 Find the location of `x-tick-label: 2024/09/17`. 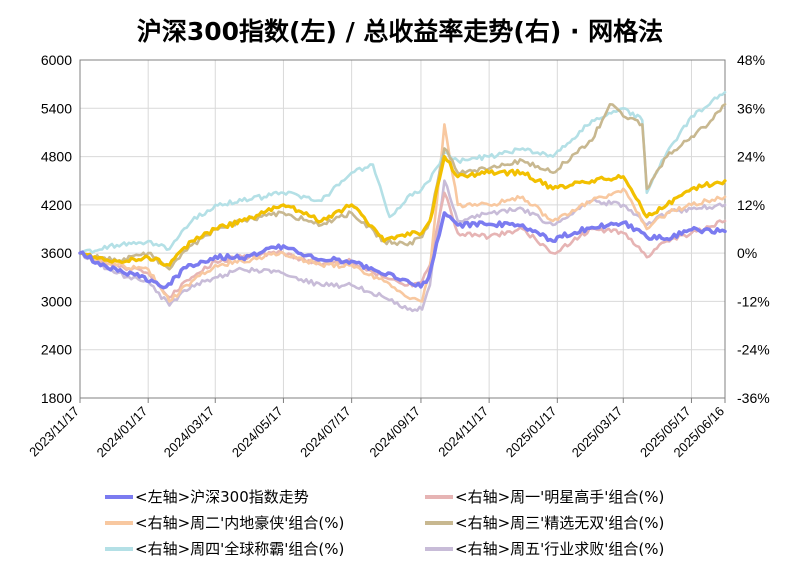

x-tick-label: 2024/09/17 is located at coordinates (394, 432).